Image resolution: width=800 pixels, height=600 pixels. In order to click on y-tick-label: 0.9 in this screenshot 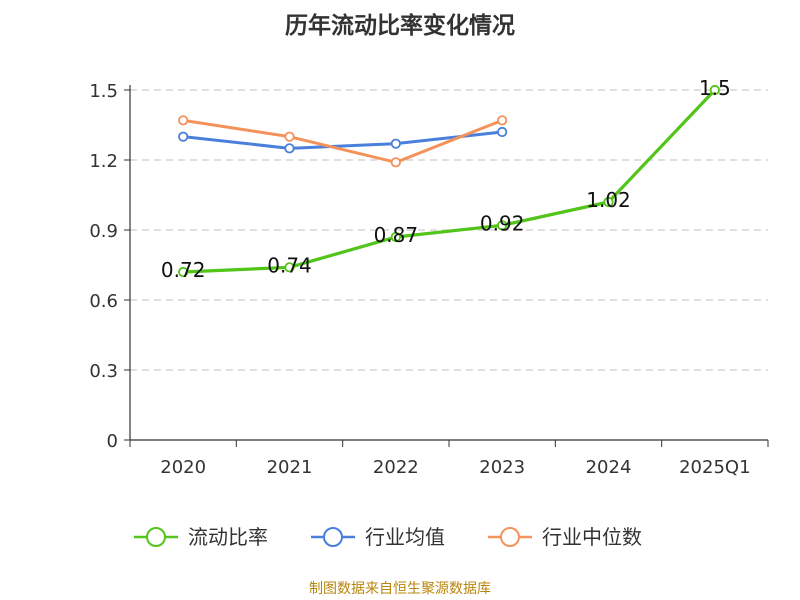, I will do `click(103, 231)`.